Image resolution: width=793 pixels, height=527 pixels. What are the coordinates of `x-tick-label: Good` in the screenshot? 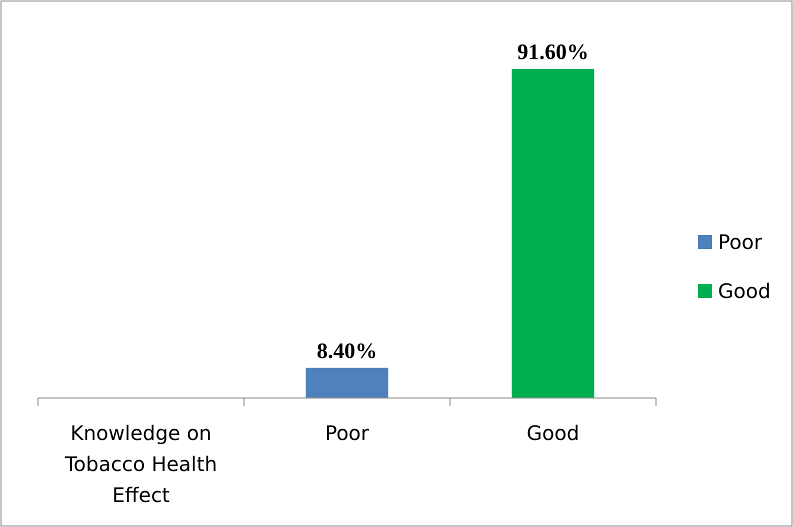 It's located at (553, 433).